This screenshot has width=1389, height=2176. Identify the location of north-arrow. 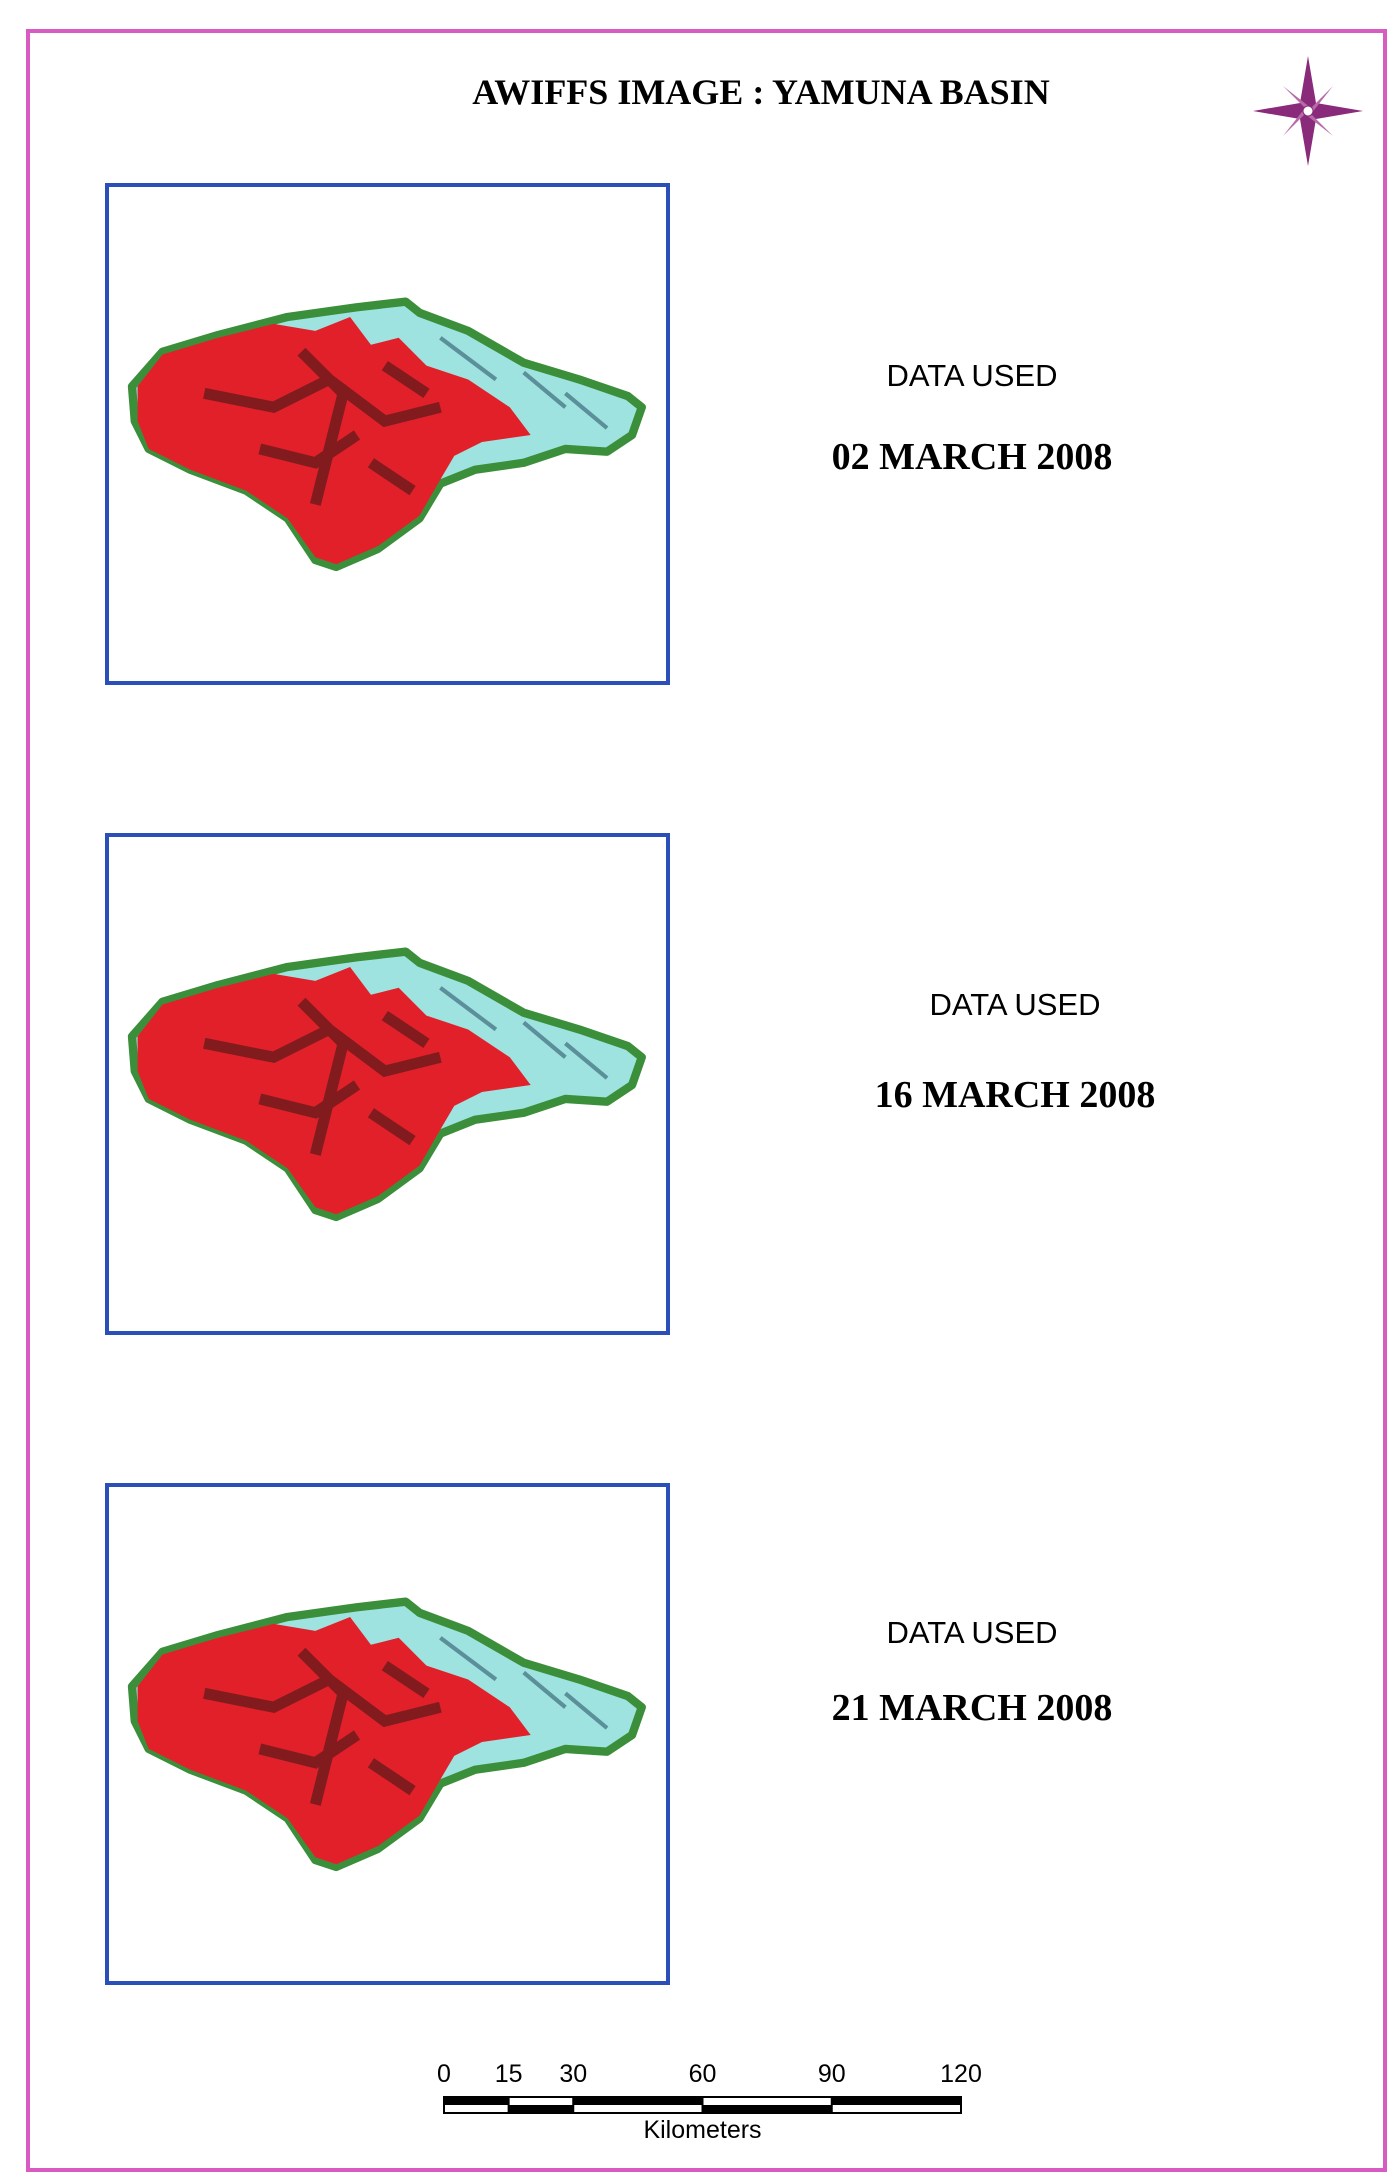
(1308, 111).